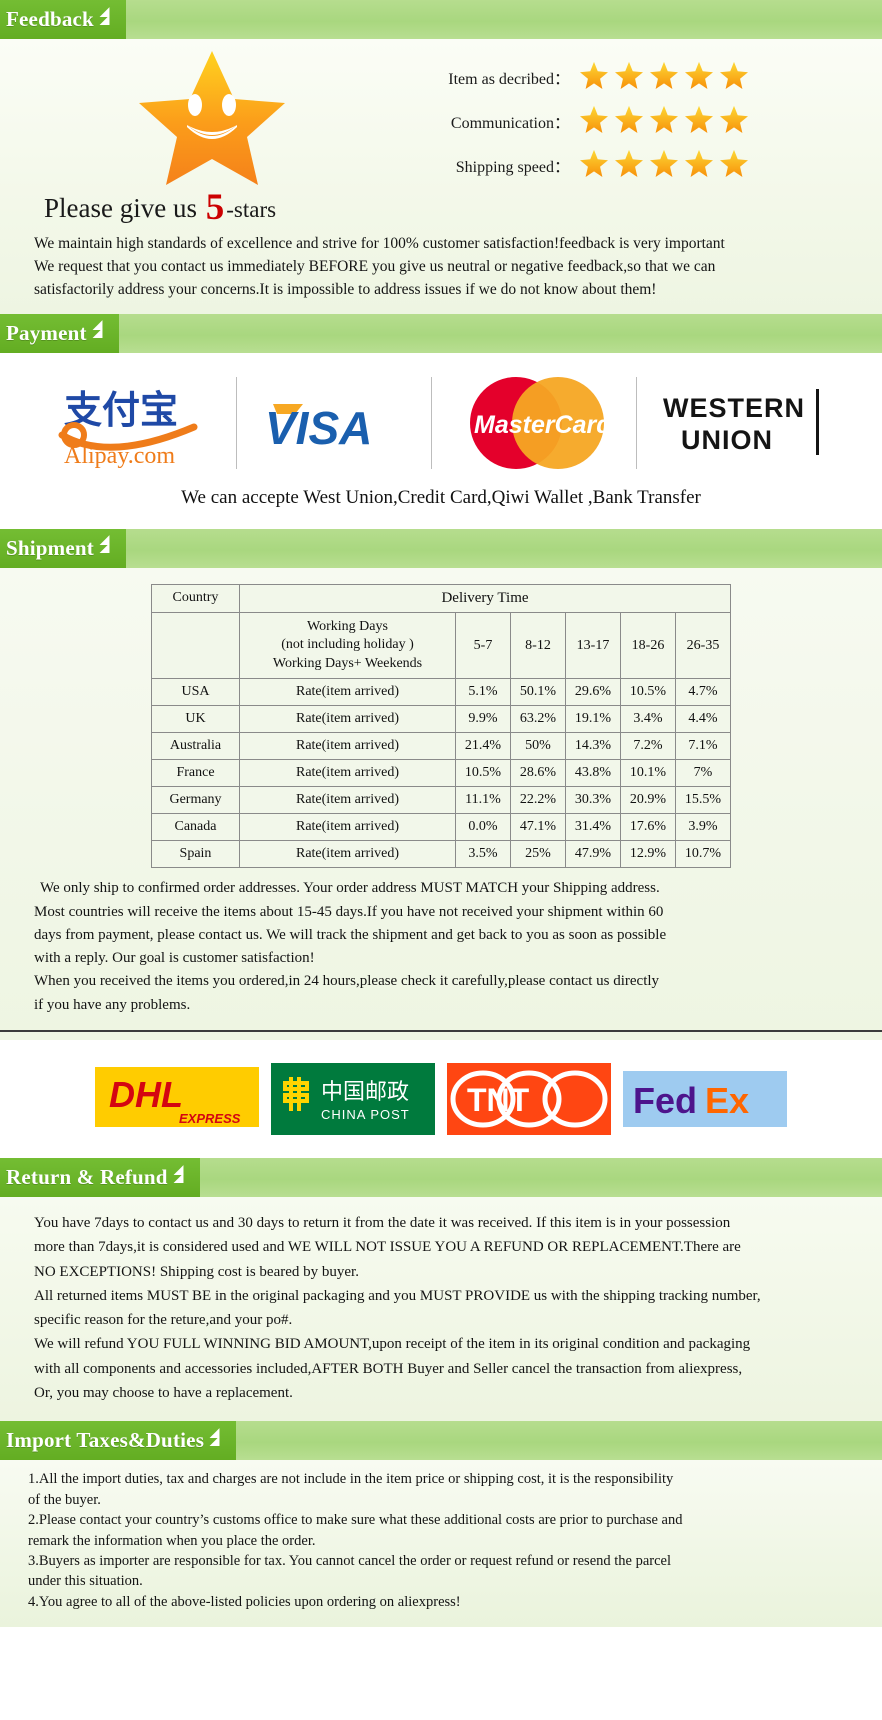 The width and height of the screenshot is (882, 1720). I want to click on row-value: 28.6%, so click(538, 773).